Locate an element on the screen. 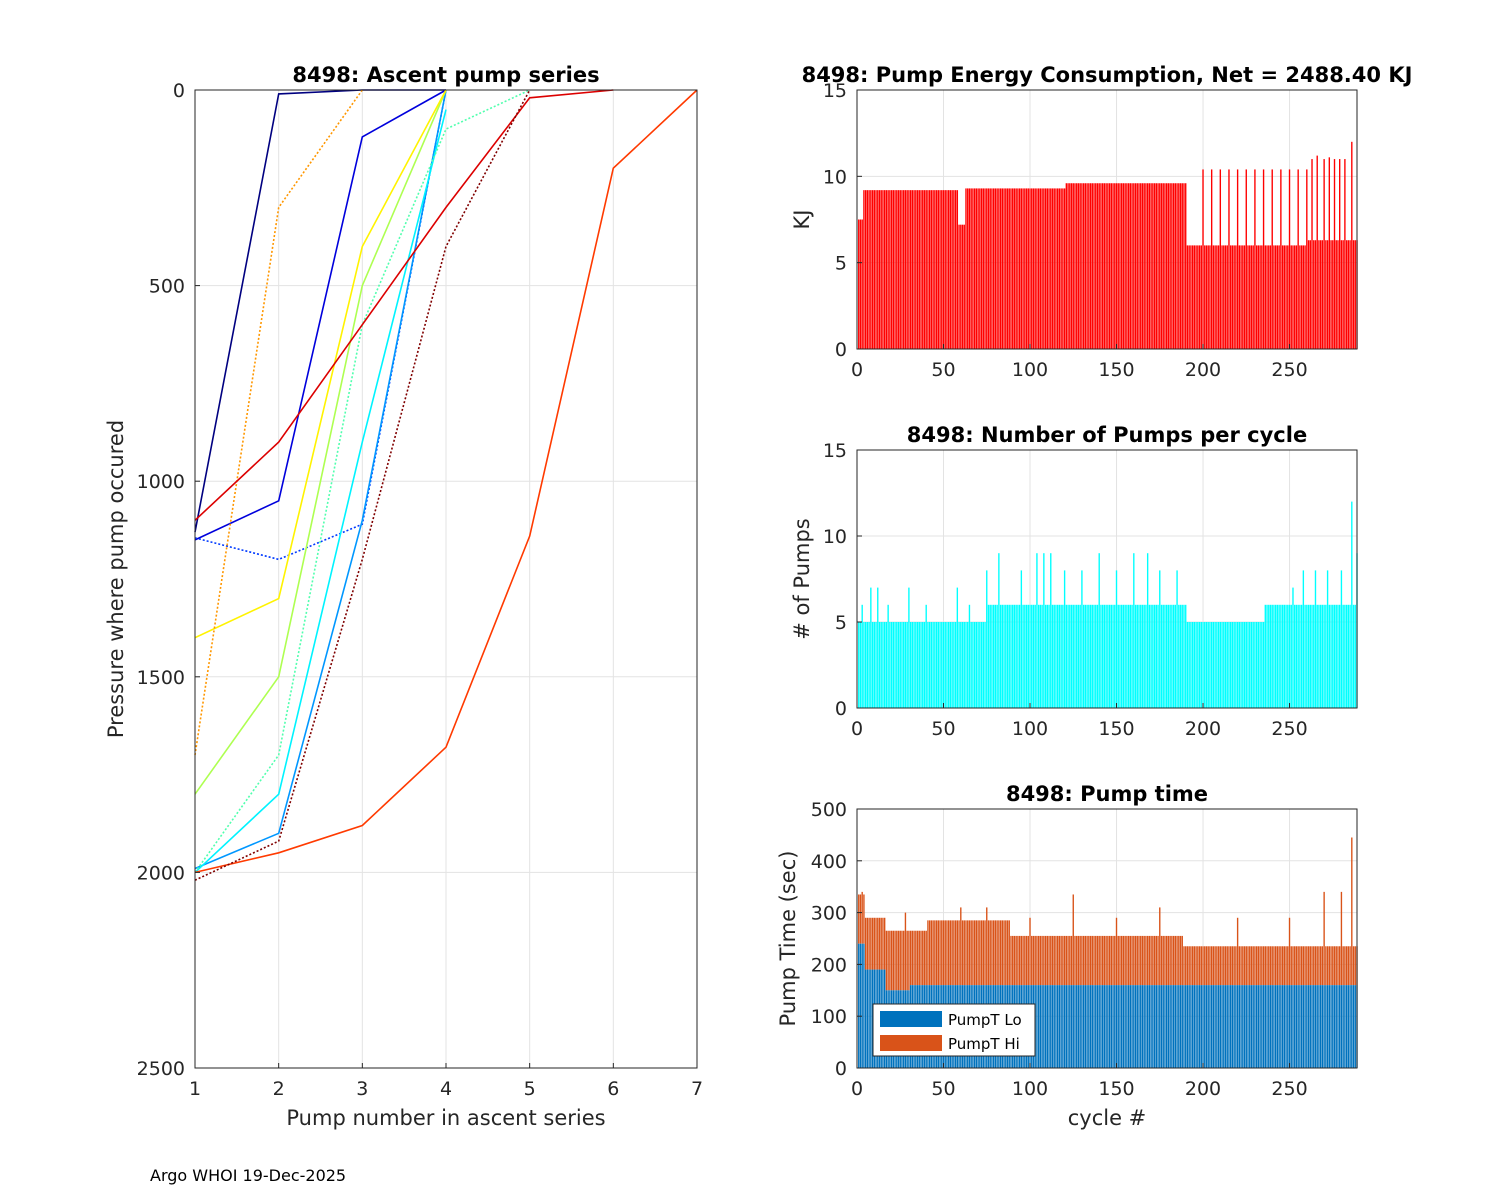 The image size is (1500, 1200). x-tick-label: 150 is located at coordinates (1116, 729).